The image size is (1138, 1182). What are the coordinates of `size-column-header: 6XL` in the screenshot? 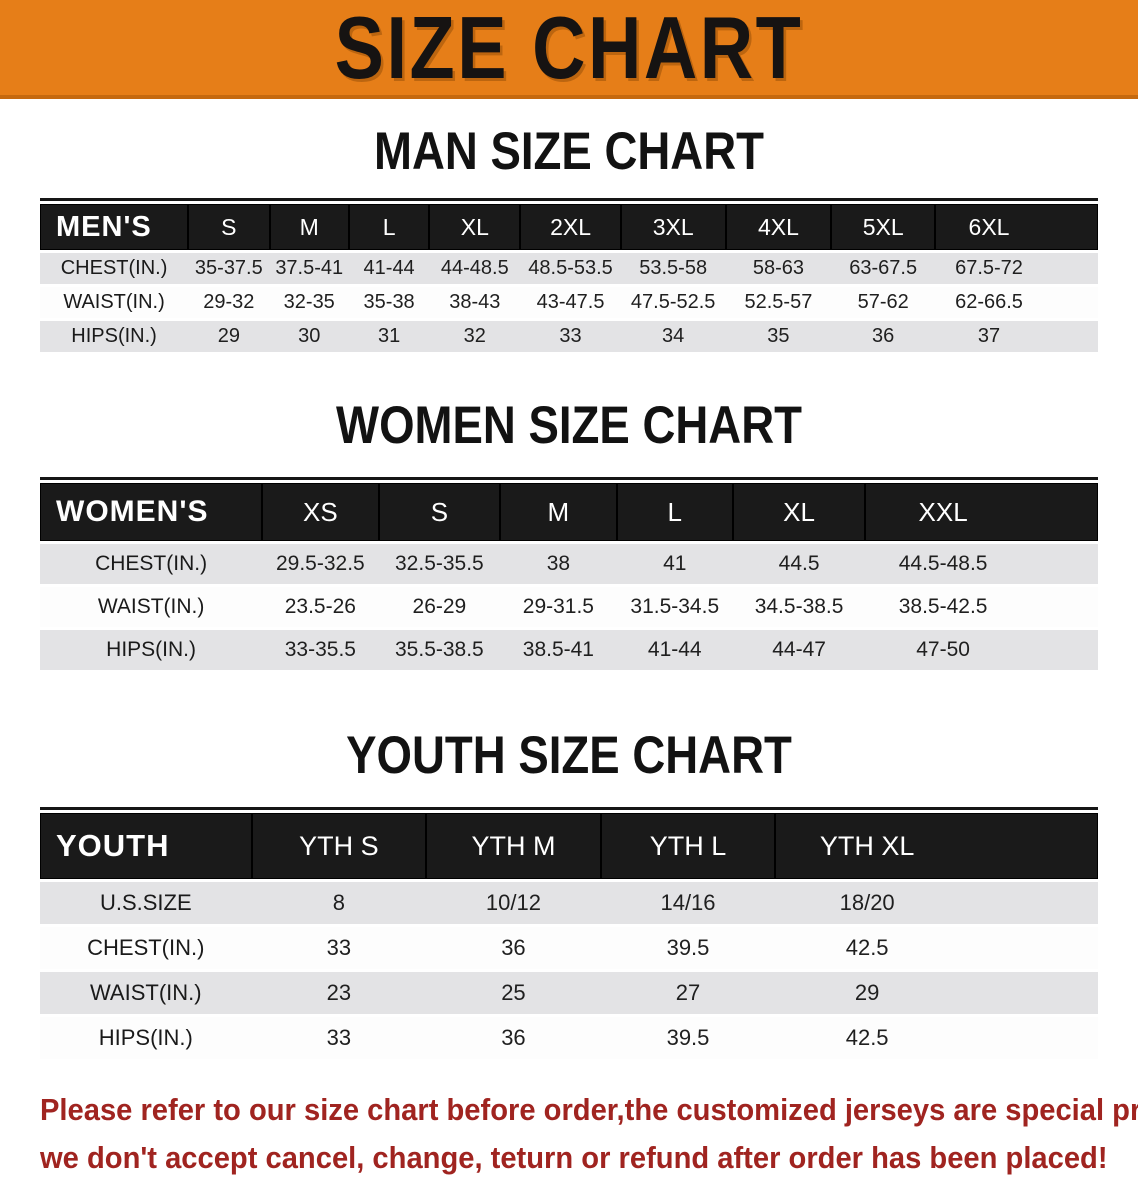 It's located at (1016, 227).